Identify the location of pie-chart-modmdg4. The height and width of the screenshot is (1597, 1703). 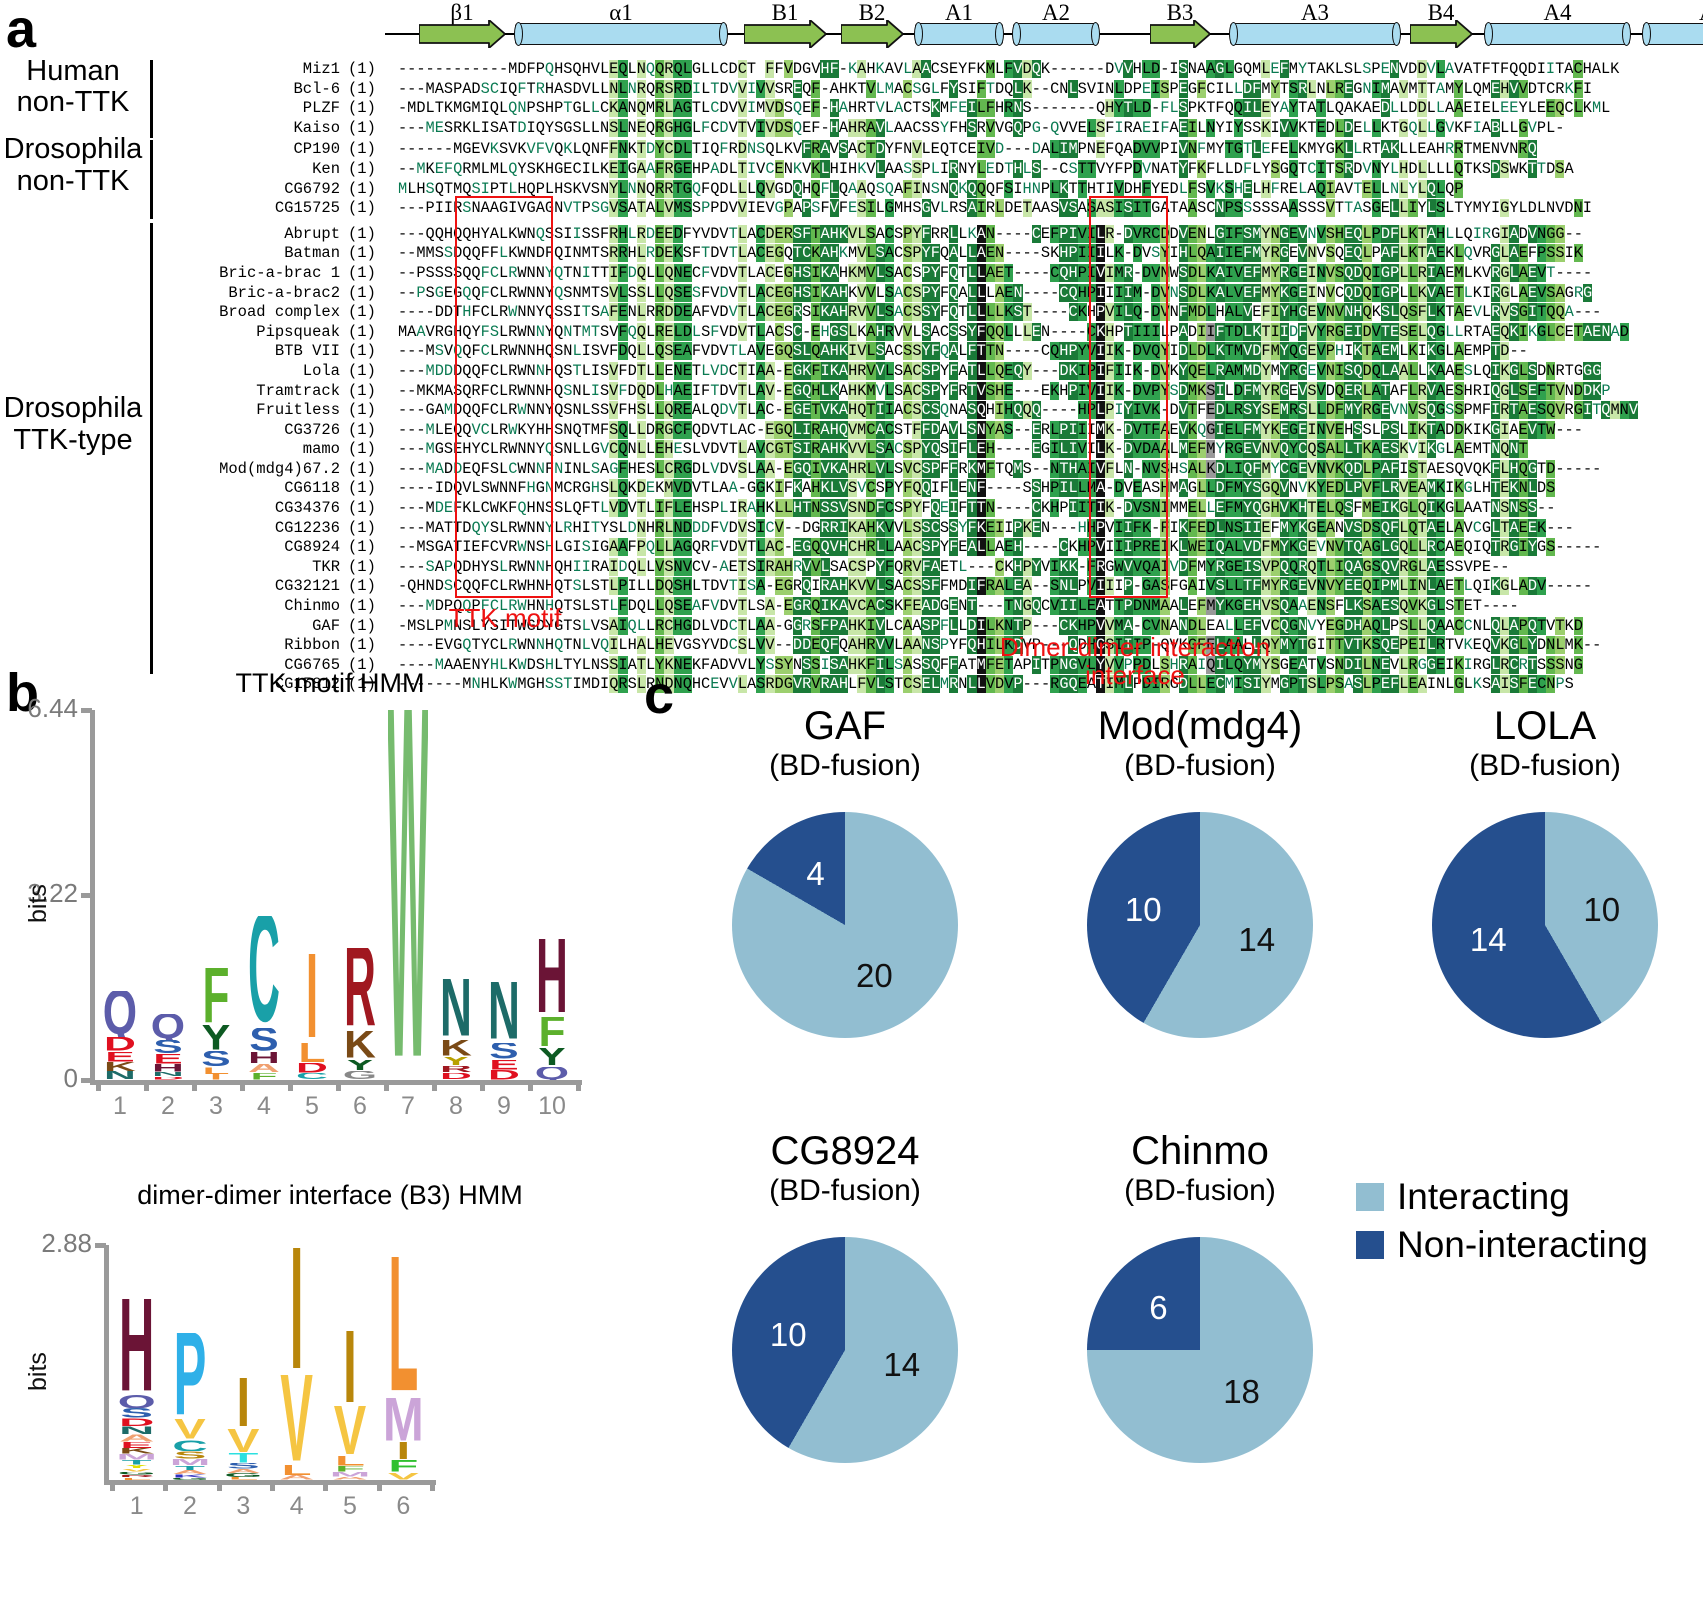
(1200, 925).